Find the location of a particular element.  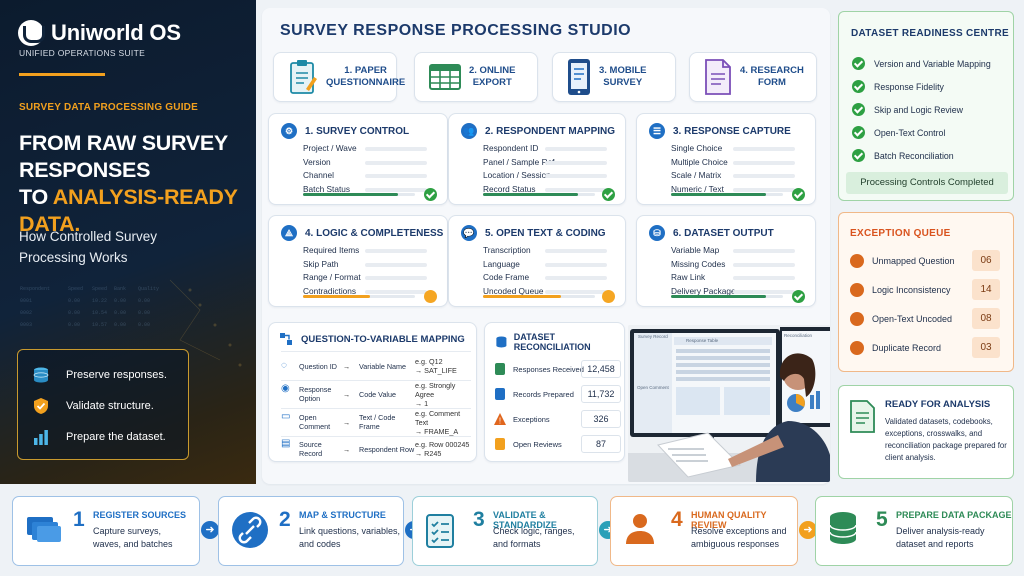

headline-line-3: TO ANALYSIS-READY DATA. is located at coordinates (137, 211).